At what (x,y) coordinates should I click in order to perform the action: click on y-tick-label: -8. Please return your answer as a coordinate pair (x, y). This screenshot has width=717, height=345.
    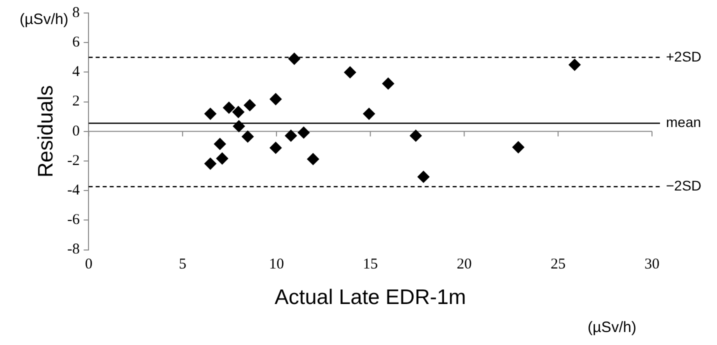
    Looking at the image, I should click on (73, 250).